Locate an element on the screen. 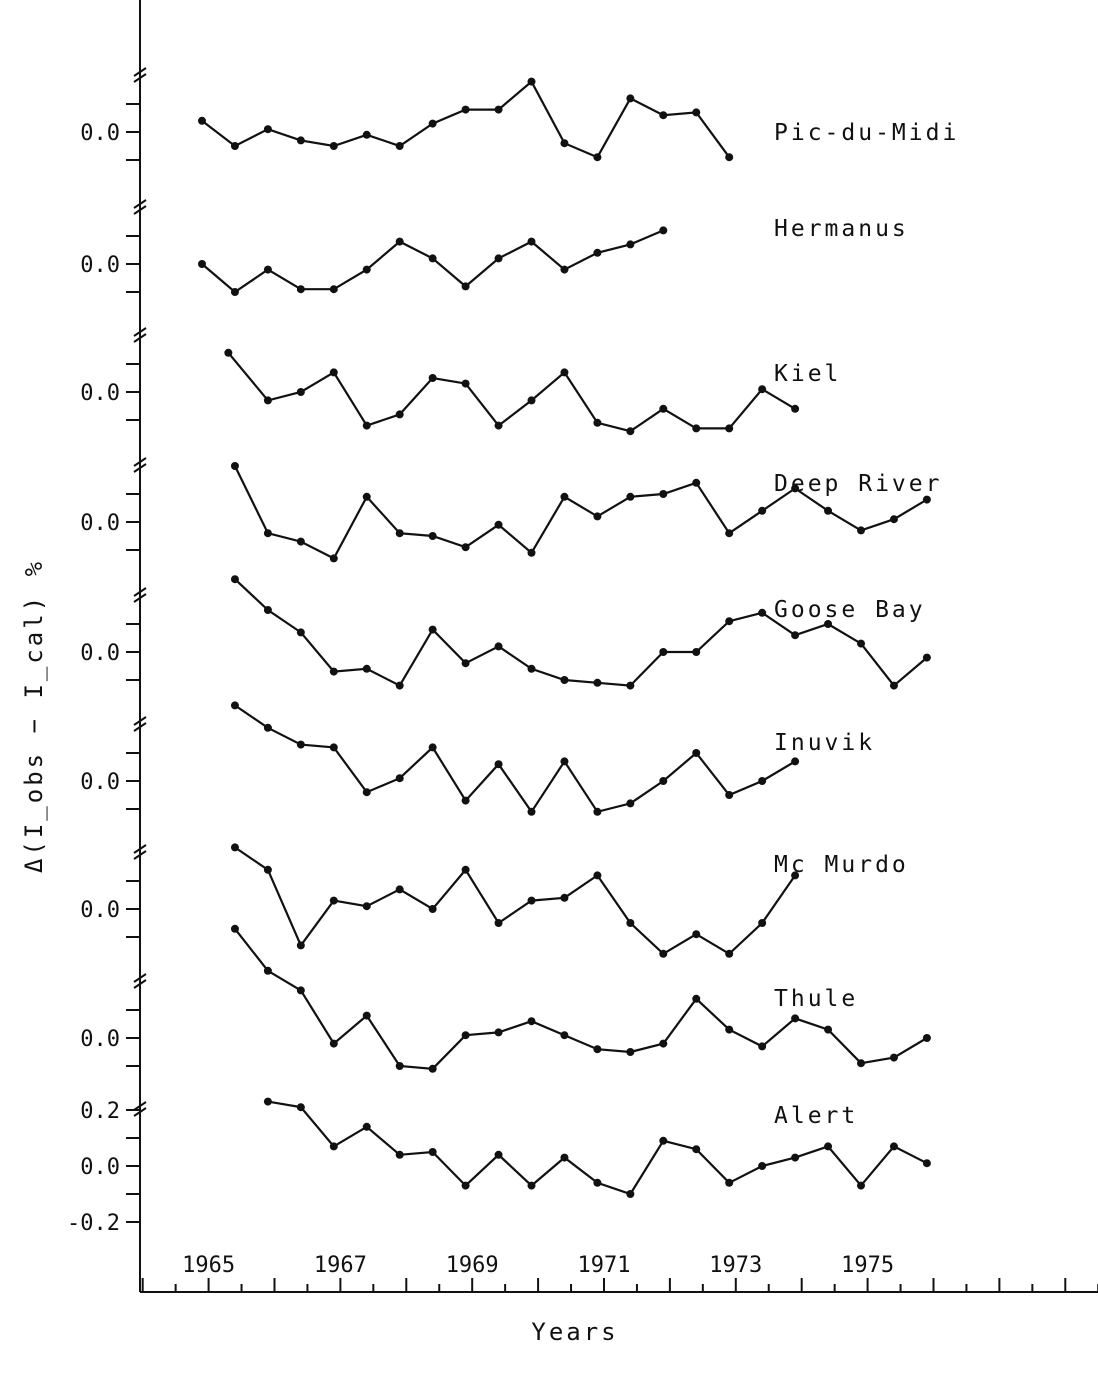 Image resolution: width=1098 pixels, height=1383 pixels. series-alert: Alert is located at coordinates (597, 1147).